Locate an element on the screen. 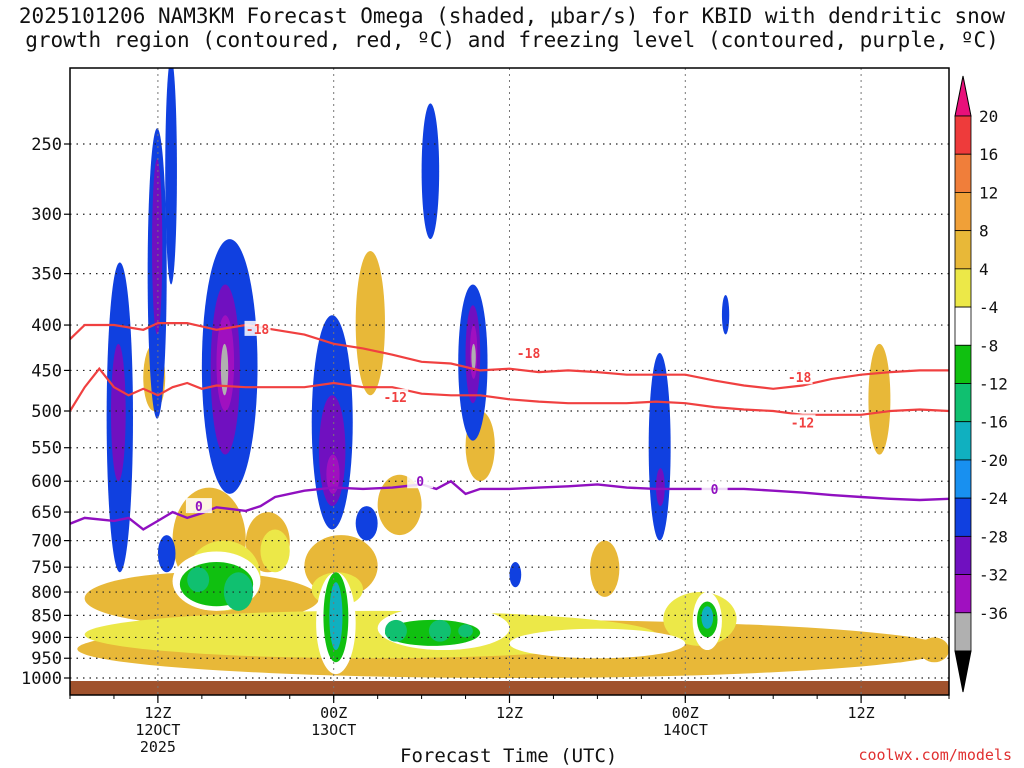 Image resolution: width=1024 pixels, height=768 pixels. label-freezing-b: 0 is located at coordinates (420, 482).